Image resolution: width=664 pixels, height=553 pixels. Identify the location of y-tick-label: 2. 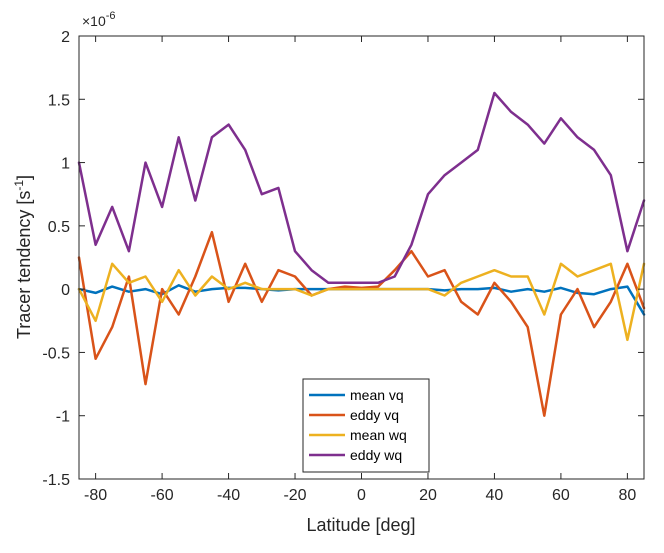
(65, 37).